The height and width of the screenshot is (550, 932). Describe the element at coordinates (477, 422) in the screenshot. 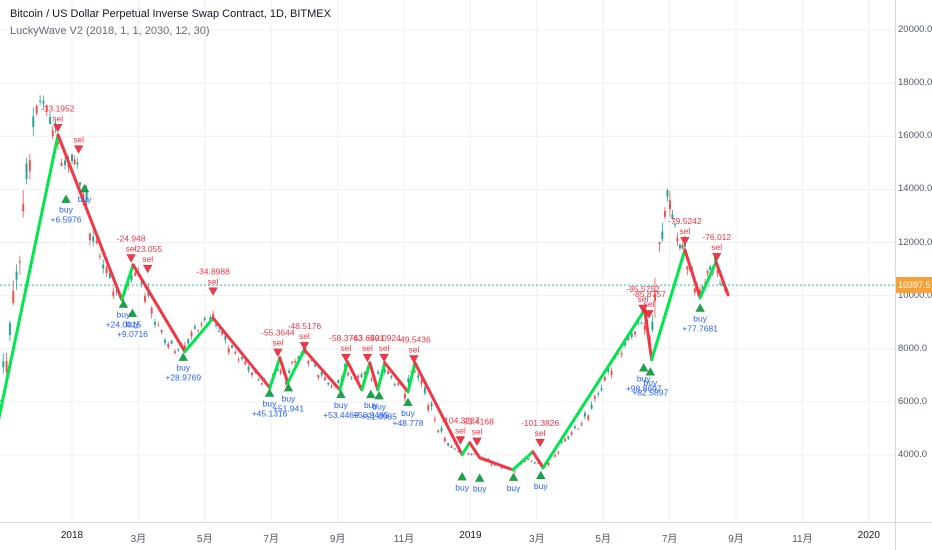

I see `sell-signal-value: -73.4168` at that location.